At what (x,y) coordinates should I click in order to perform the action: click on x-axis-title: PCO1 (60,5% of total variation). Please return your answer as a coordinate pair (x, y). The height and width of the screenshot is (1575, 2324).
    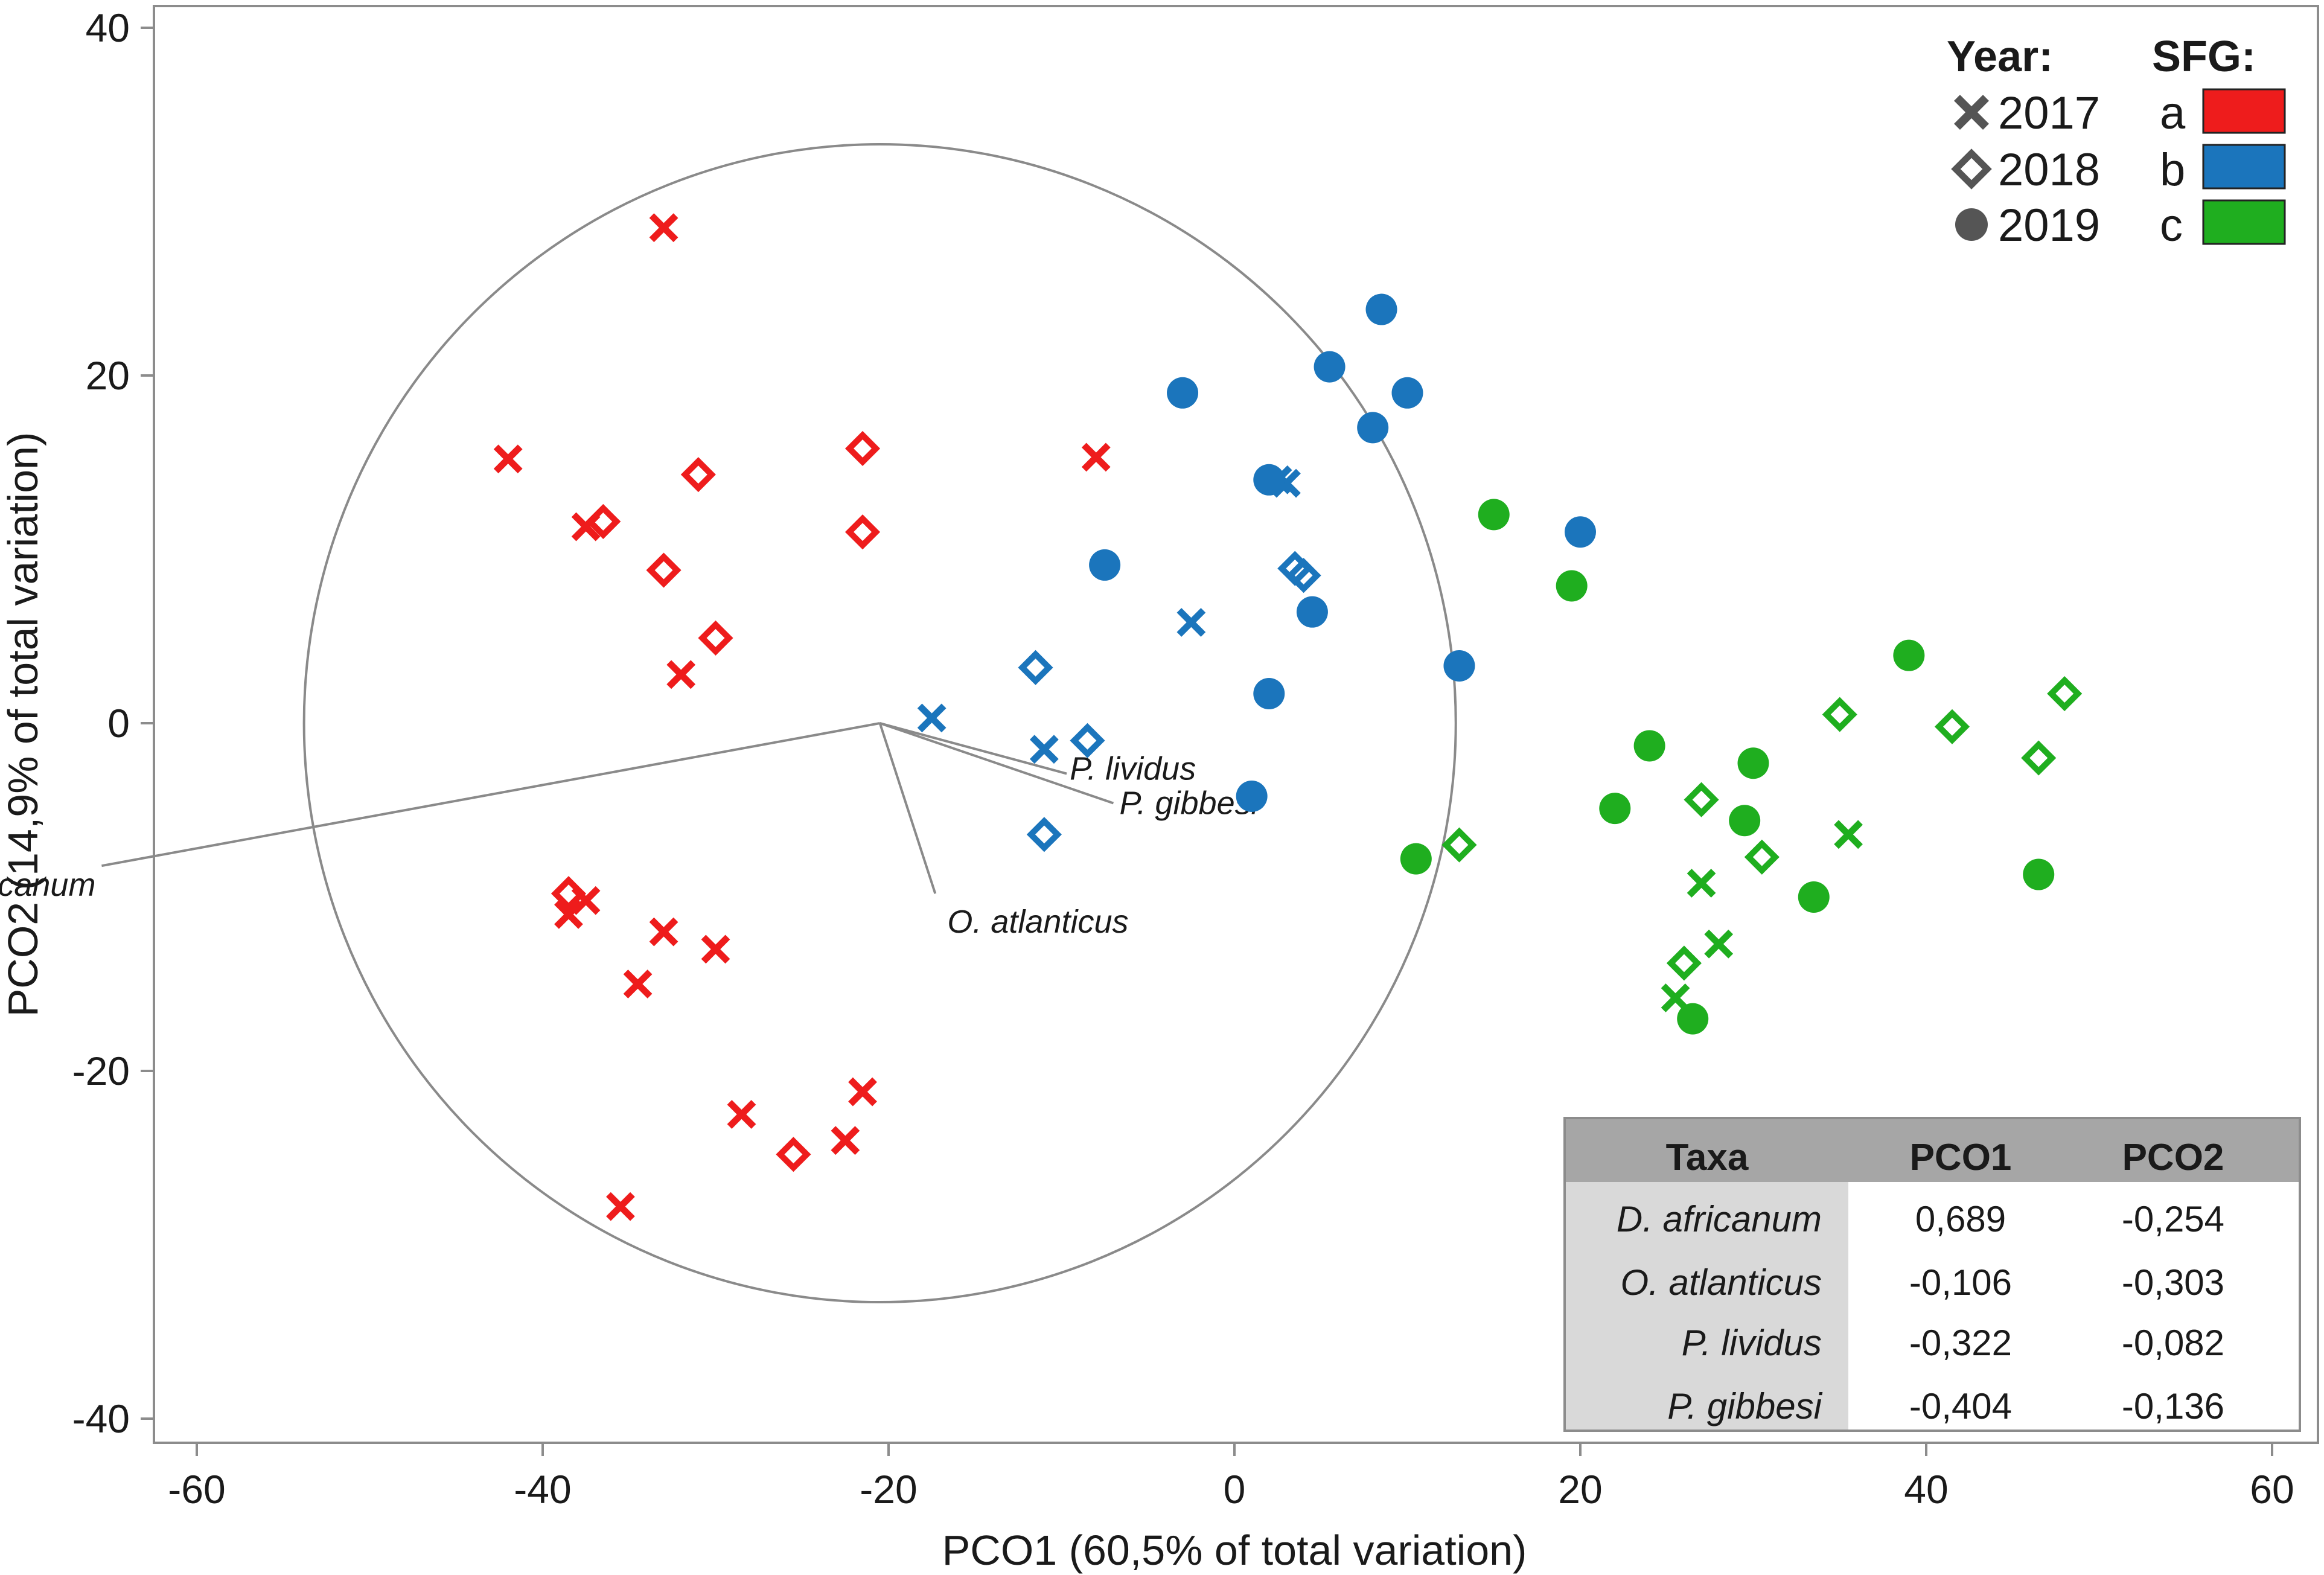
    Looking at the image, I should click on (1234, 1550).